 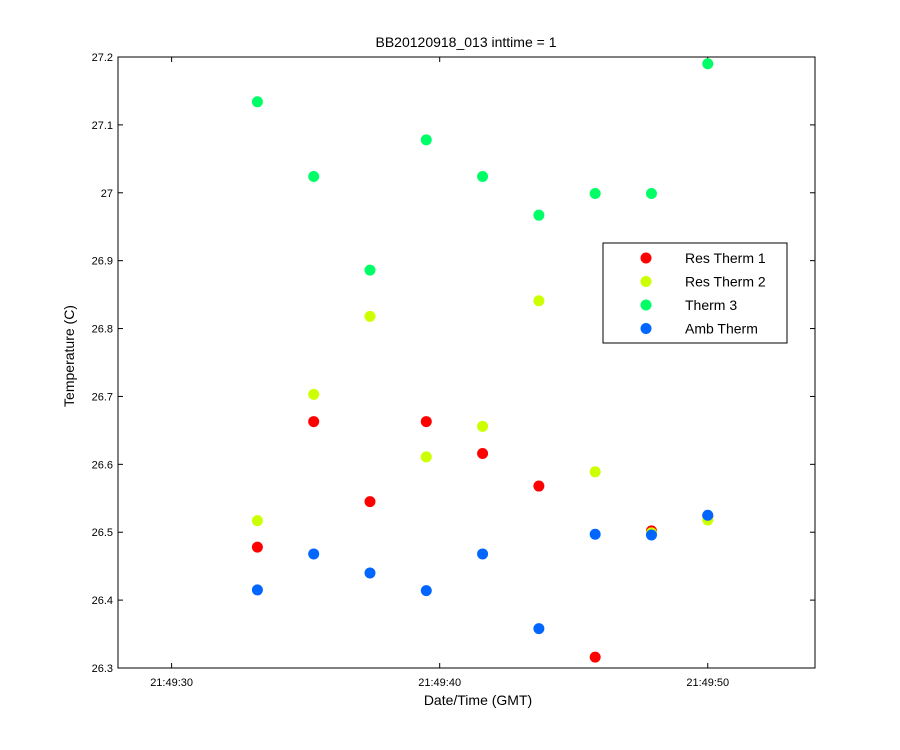 What do you see at coordinates (107, 194) in the screenshot?
I see `y-tick-label: 27` at bounding box center [107, 194].